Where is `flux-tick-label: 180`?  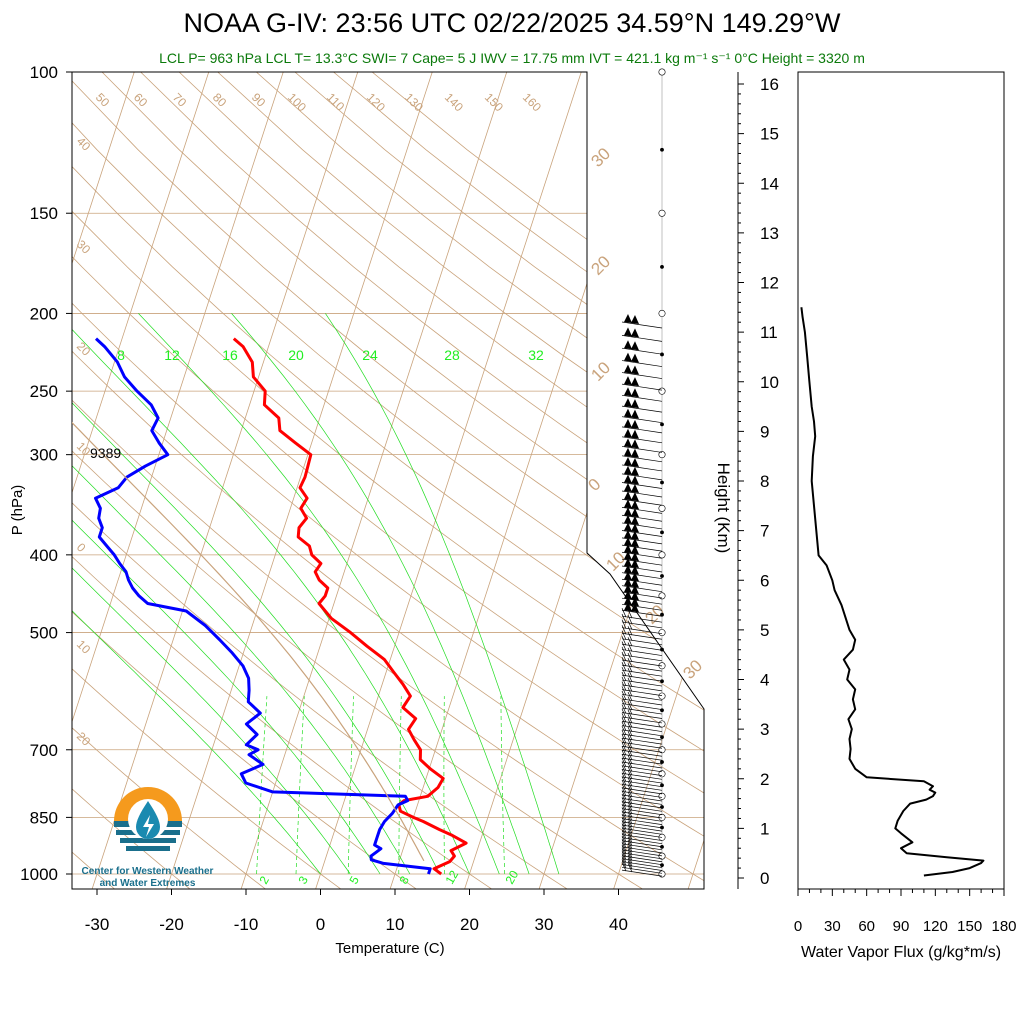
flux-tick-label: 180 is located at coordinates (1003, 926).